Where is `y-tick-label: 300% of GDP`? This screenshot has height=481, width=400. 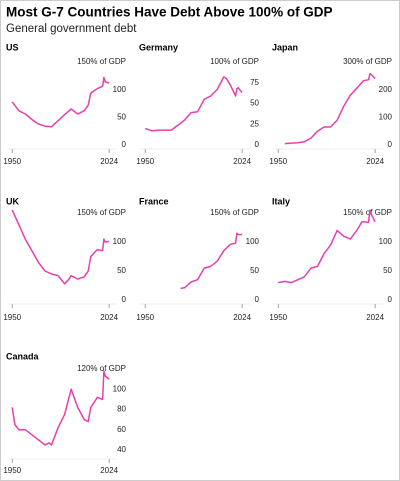
y-tick-label: 300% of GDP is located at coordinates (367, 61).